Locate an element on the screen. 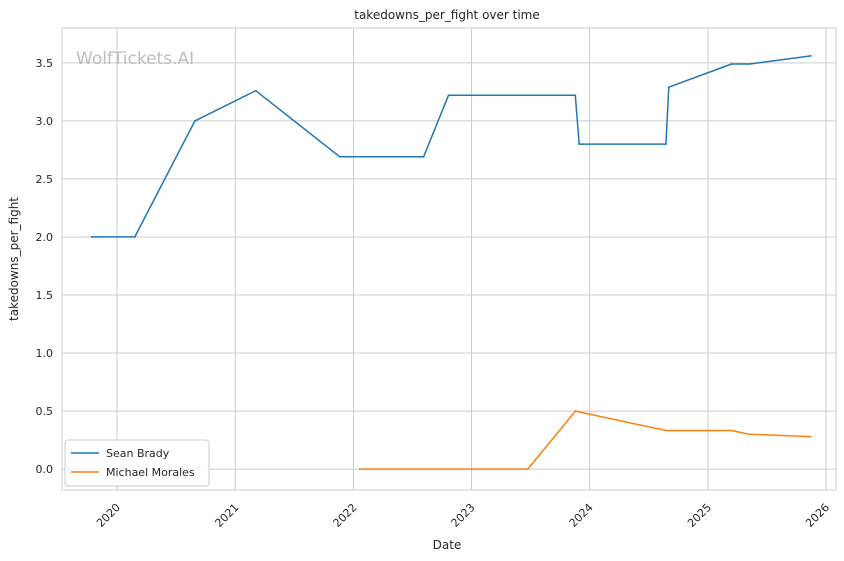 The width and height of the screenshot is (844, 561). y-tick-label: 0.5 is located at coordinates (45, 411).